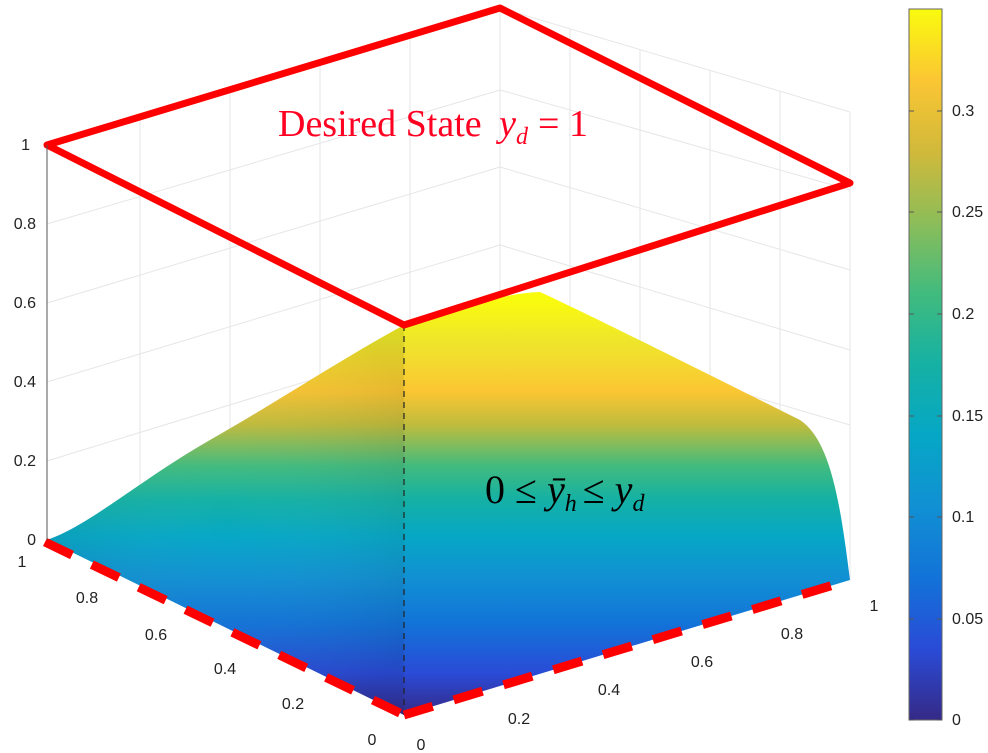 Image resolution: width=988 pixels, height=753 pixels. I want to click on colorbar-tick-label: 0.3, so click(963, 111).